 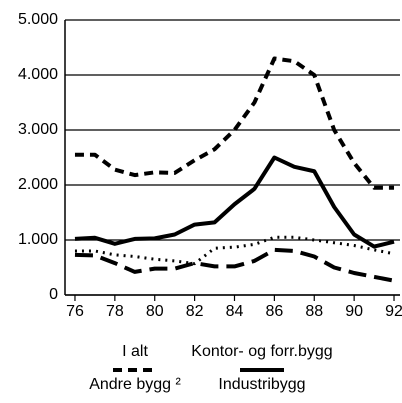 What do you see at coordinates (314, 311) in the screenshot?
I see `x-tick-label: 88` at bounding box center [314, 311].